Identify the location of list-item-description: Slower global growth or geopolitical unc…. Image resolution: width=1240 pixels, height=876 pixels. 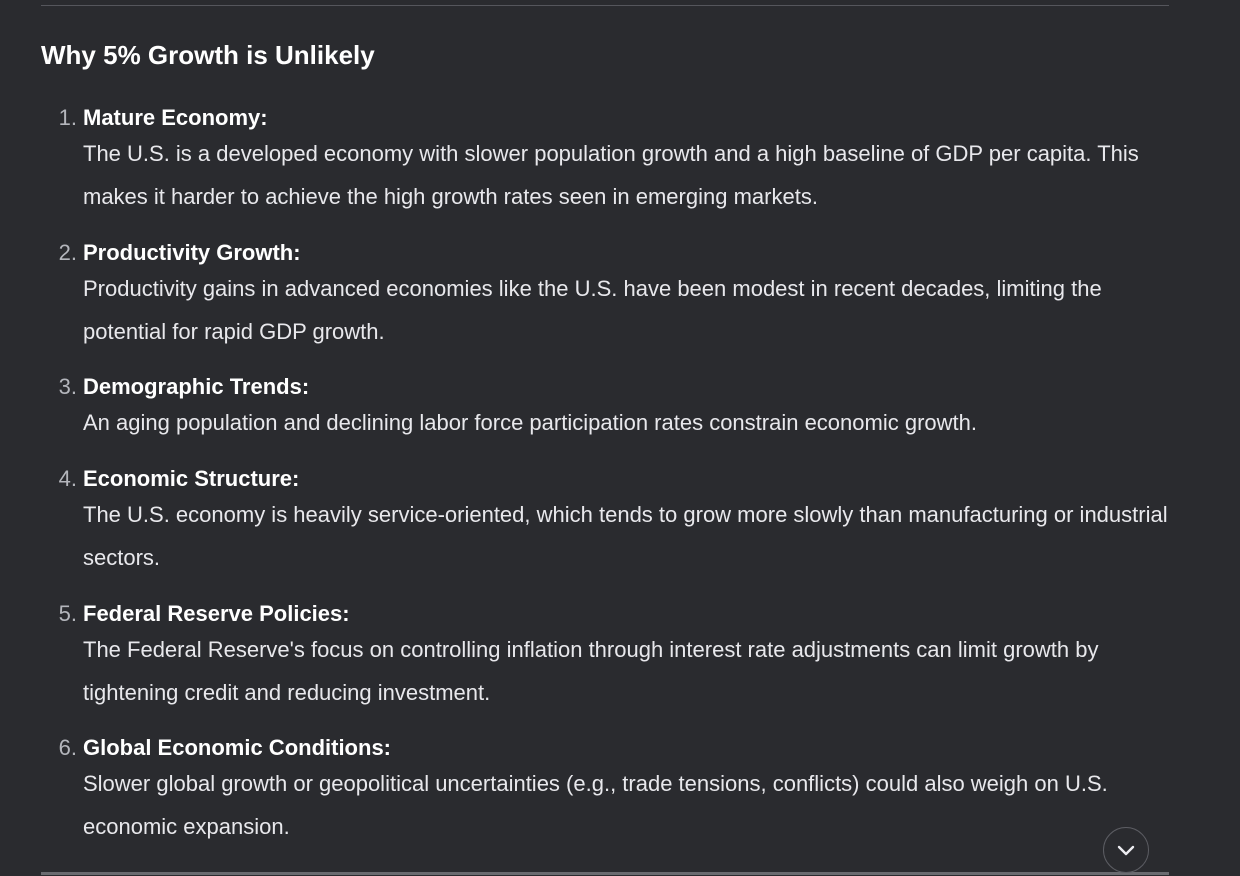
(595, 805).